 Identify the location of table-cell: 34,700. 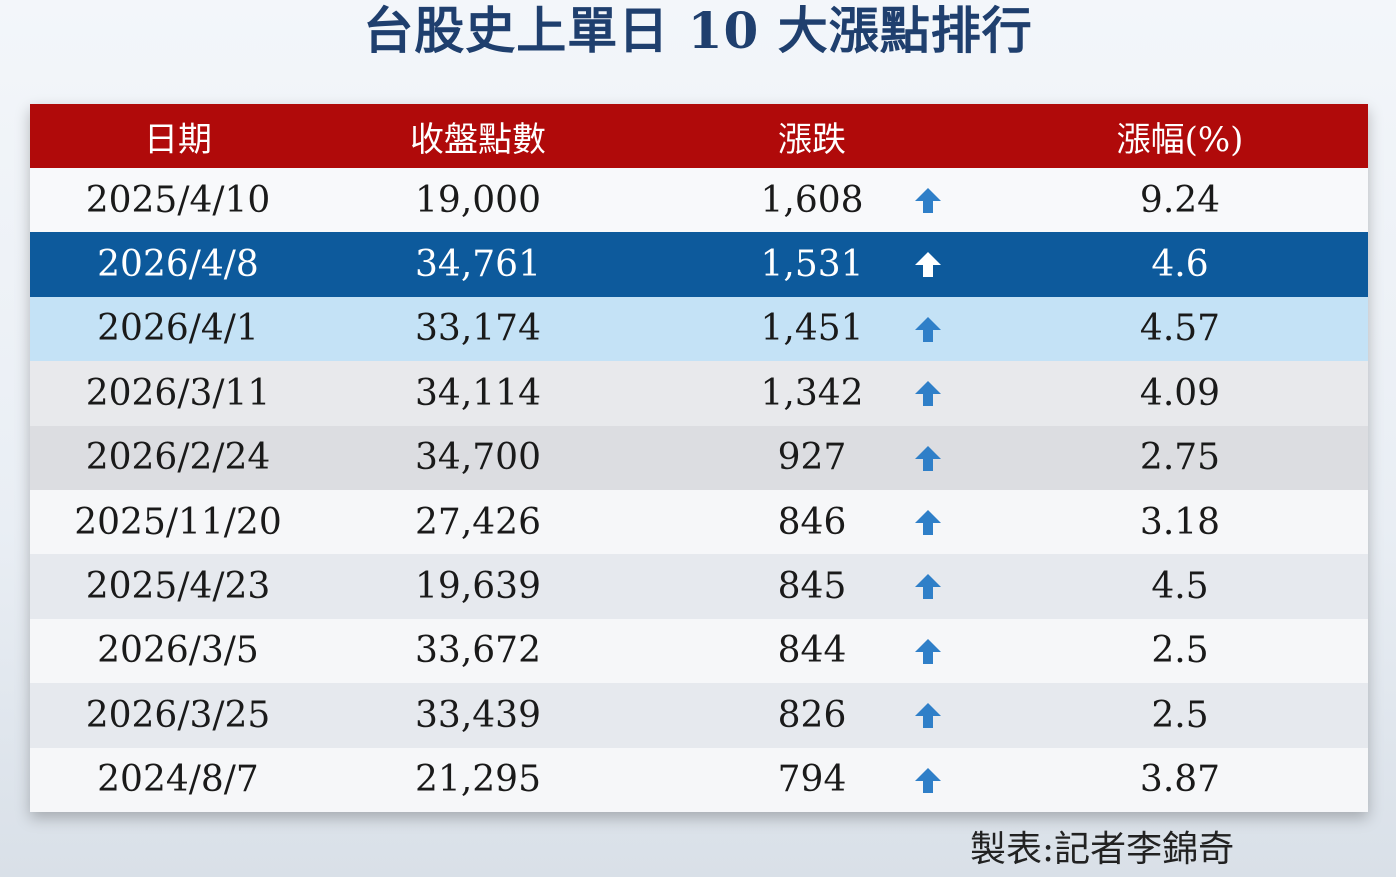
(478, 458).